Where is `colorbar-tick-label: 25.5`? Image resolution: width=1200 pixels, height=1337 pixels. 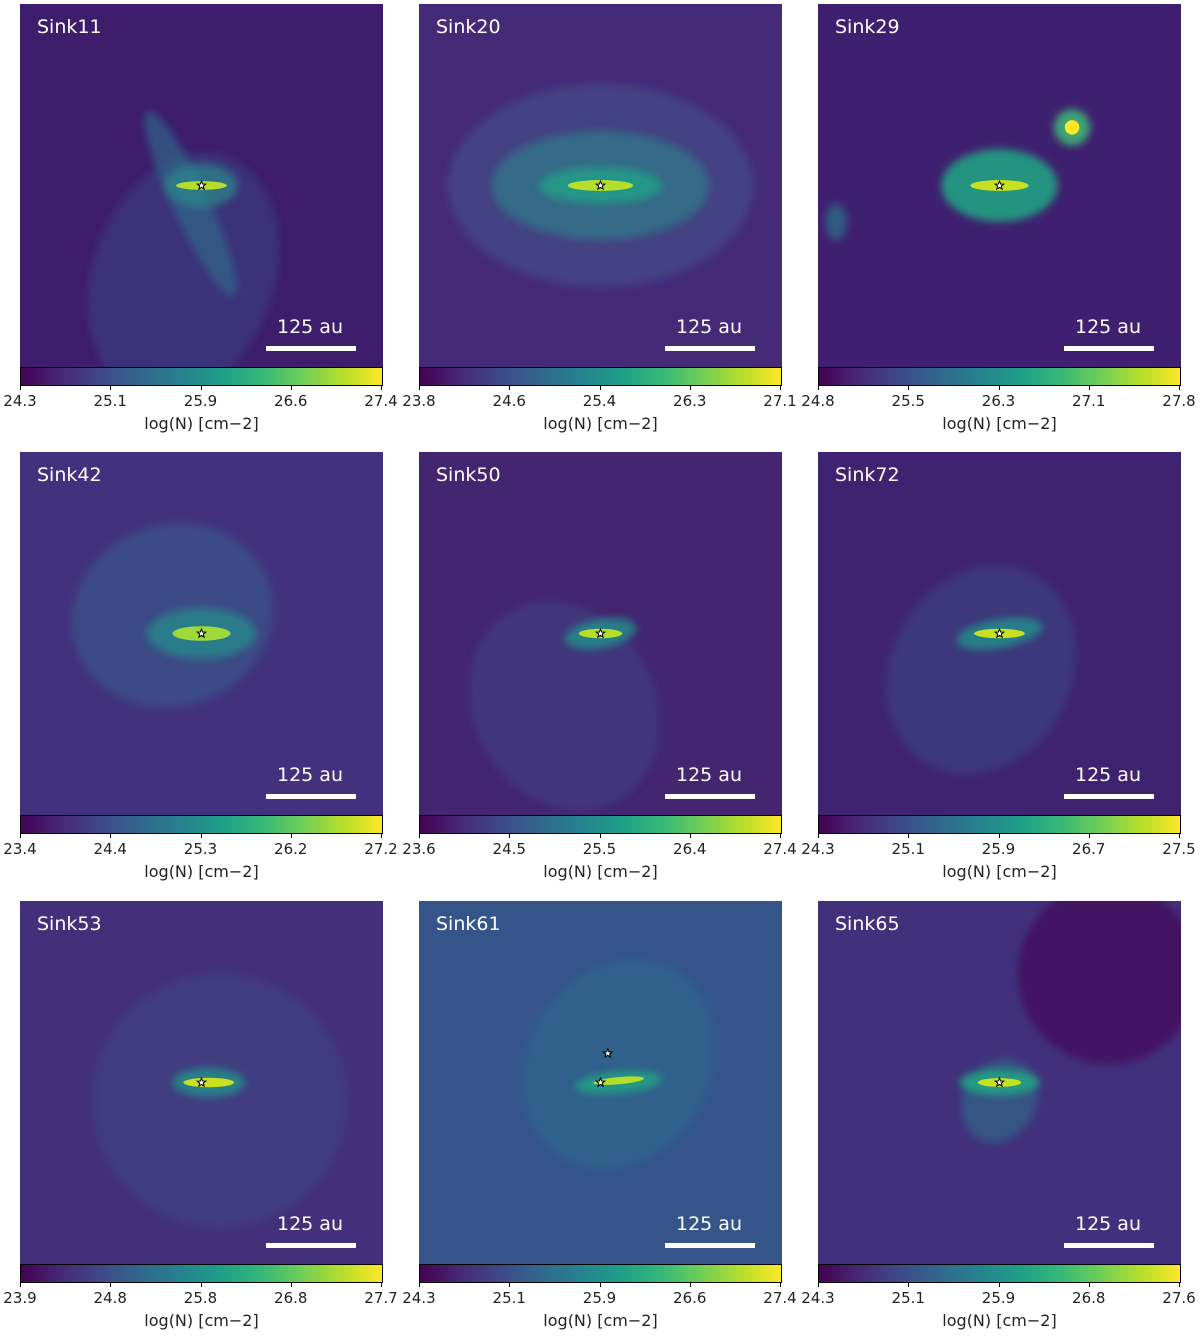
colorbar-tick-label: 25.5 is located at coordinates (599, 849).